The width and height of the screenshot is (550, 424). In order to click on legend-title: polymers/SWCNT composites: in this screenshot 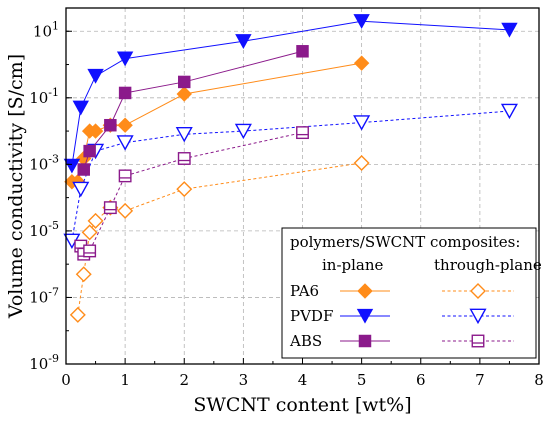, I will do `click(405, 242)`.